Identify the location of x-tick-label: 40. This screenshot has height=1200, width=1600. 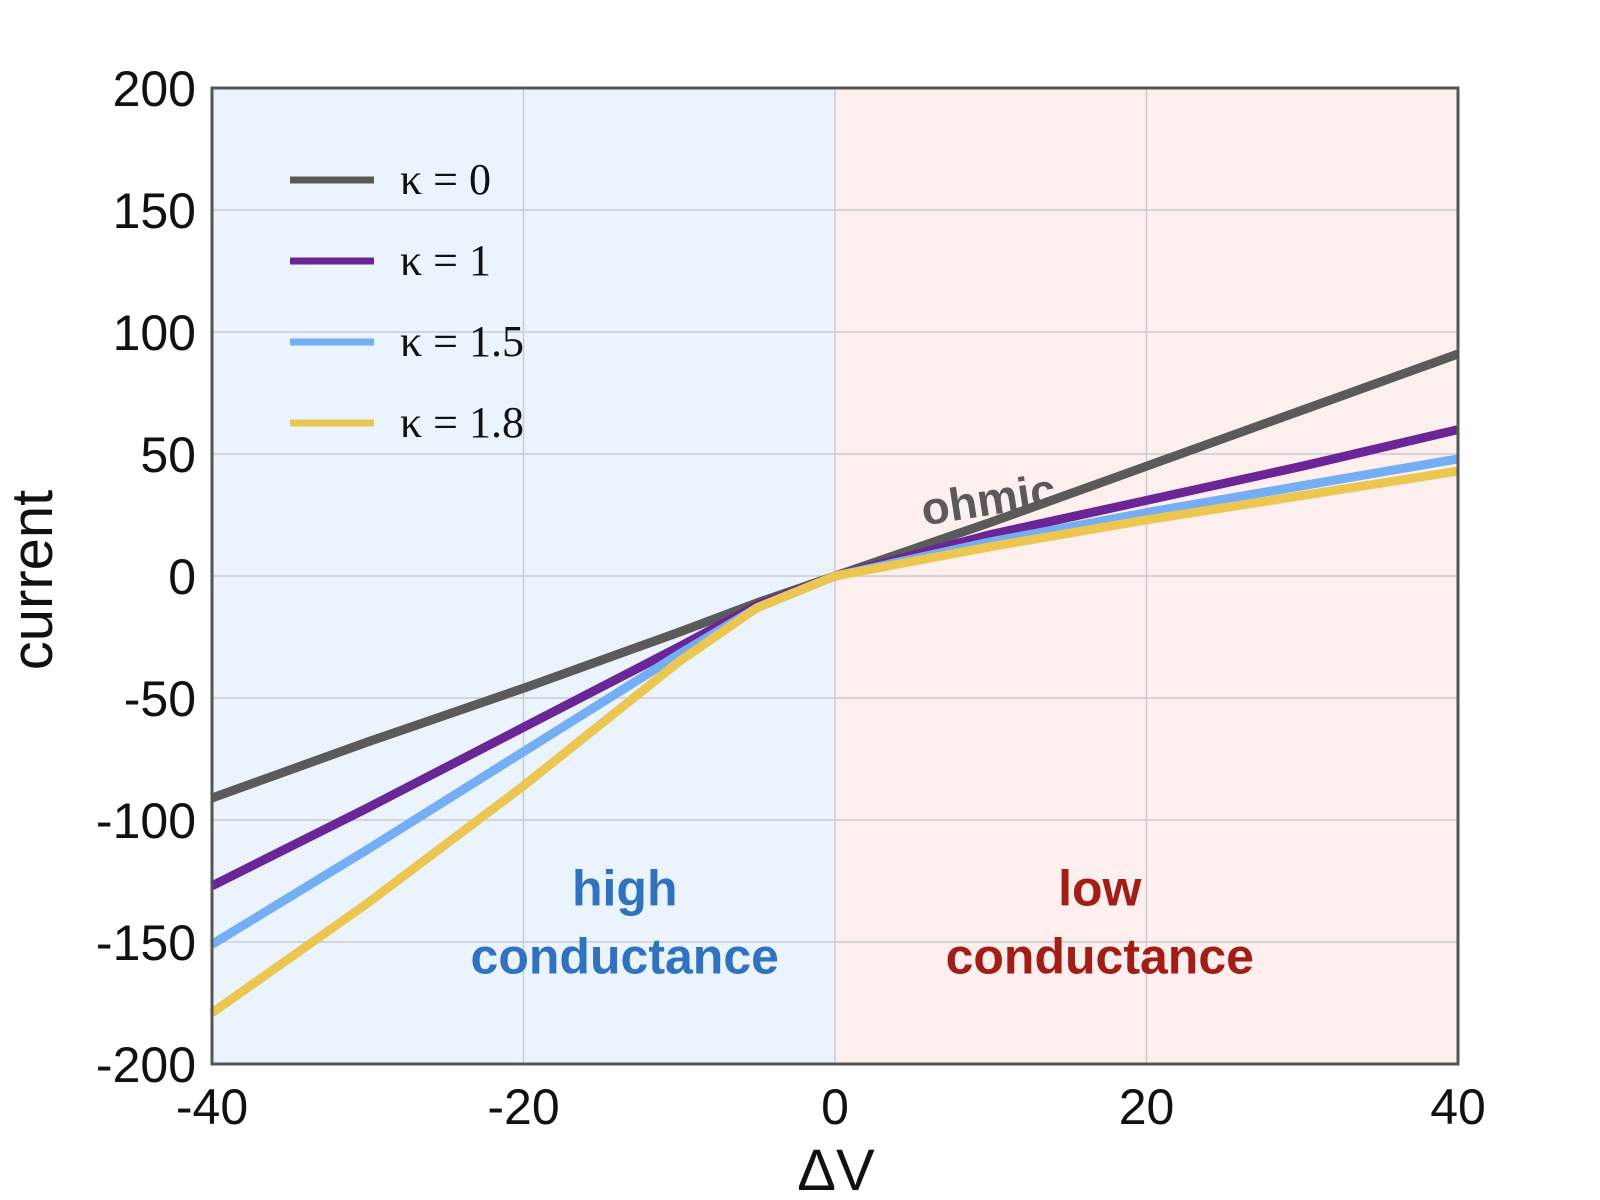
(1458, 1107).